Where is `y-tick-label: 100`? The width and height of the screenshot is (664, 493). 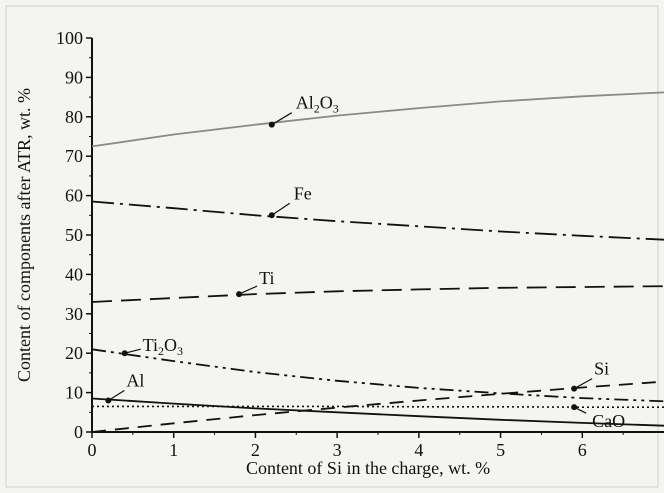
y-tick-label: 100 is located at coordinates (69, 38).